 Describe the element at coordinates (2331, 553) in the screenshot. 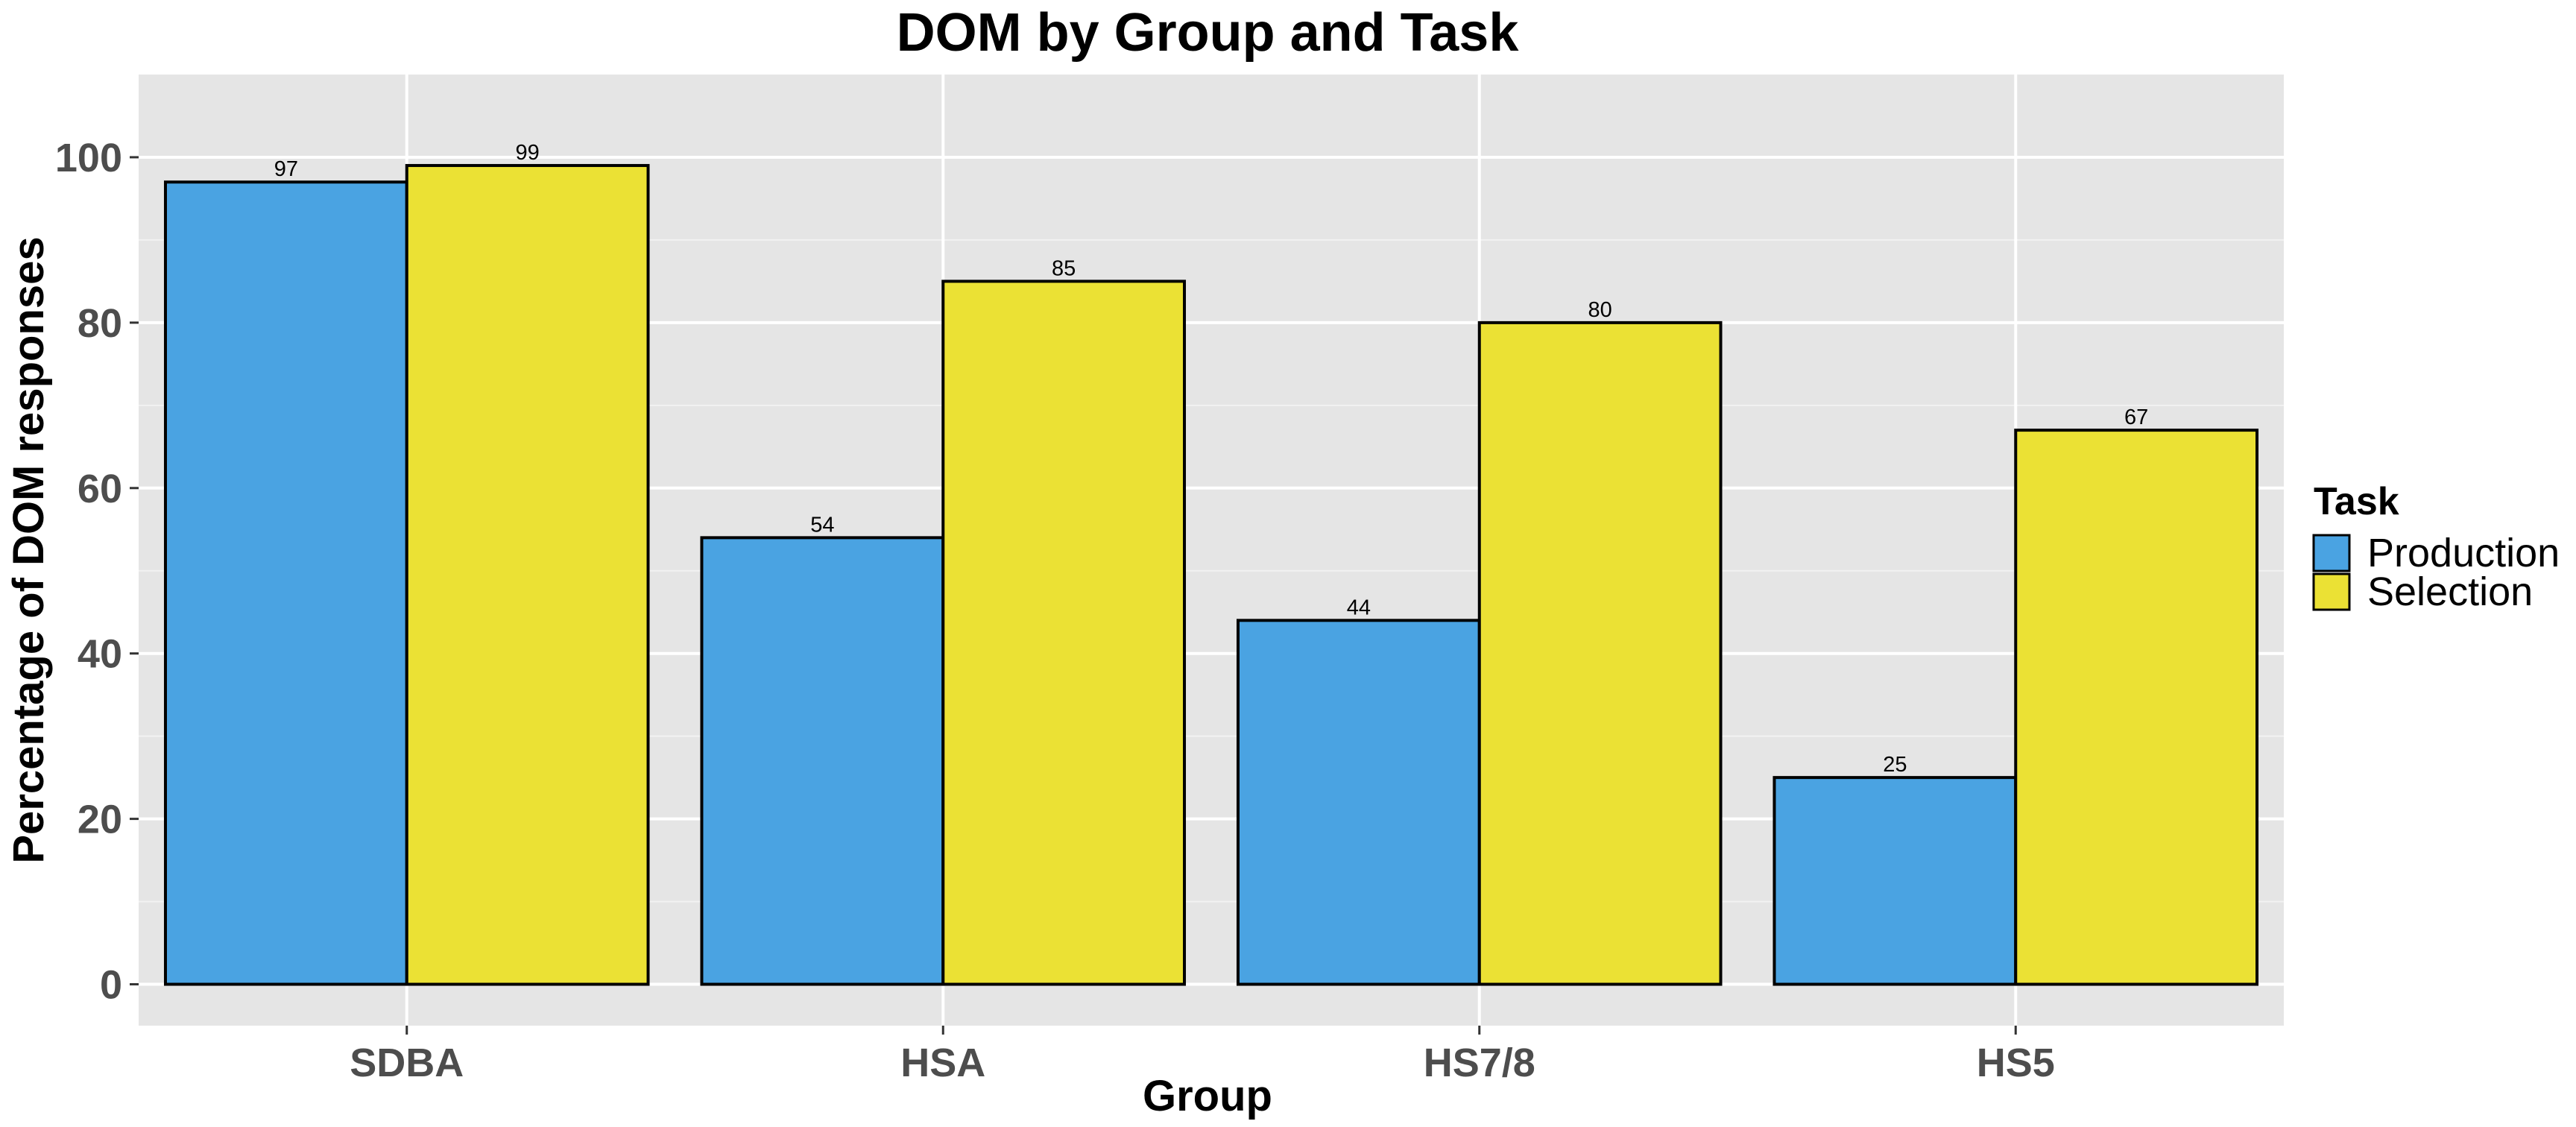

I see `legend-key-production` at that location.